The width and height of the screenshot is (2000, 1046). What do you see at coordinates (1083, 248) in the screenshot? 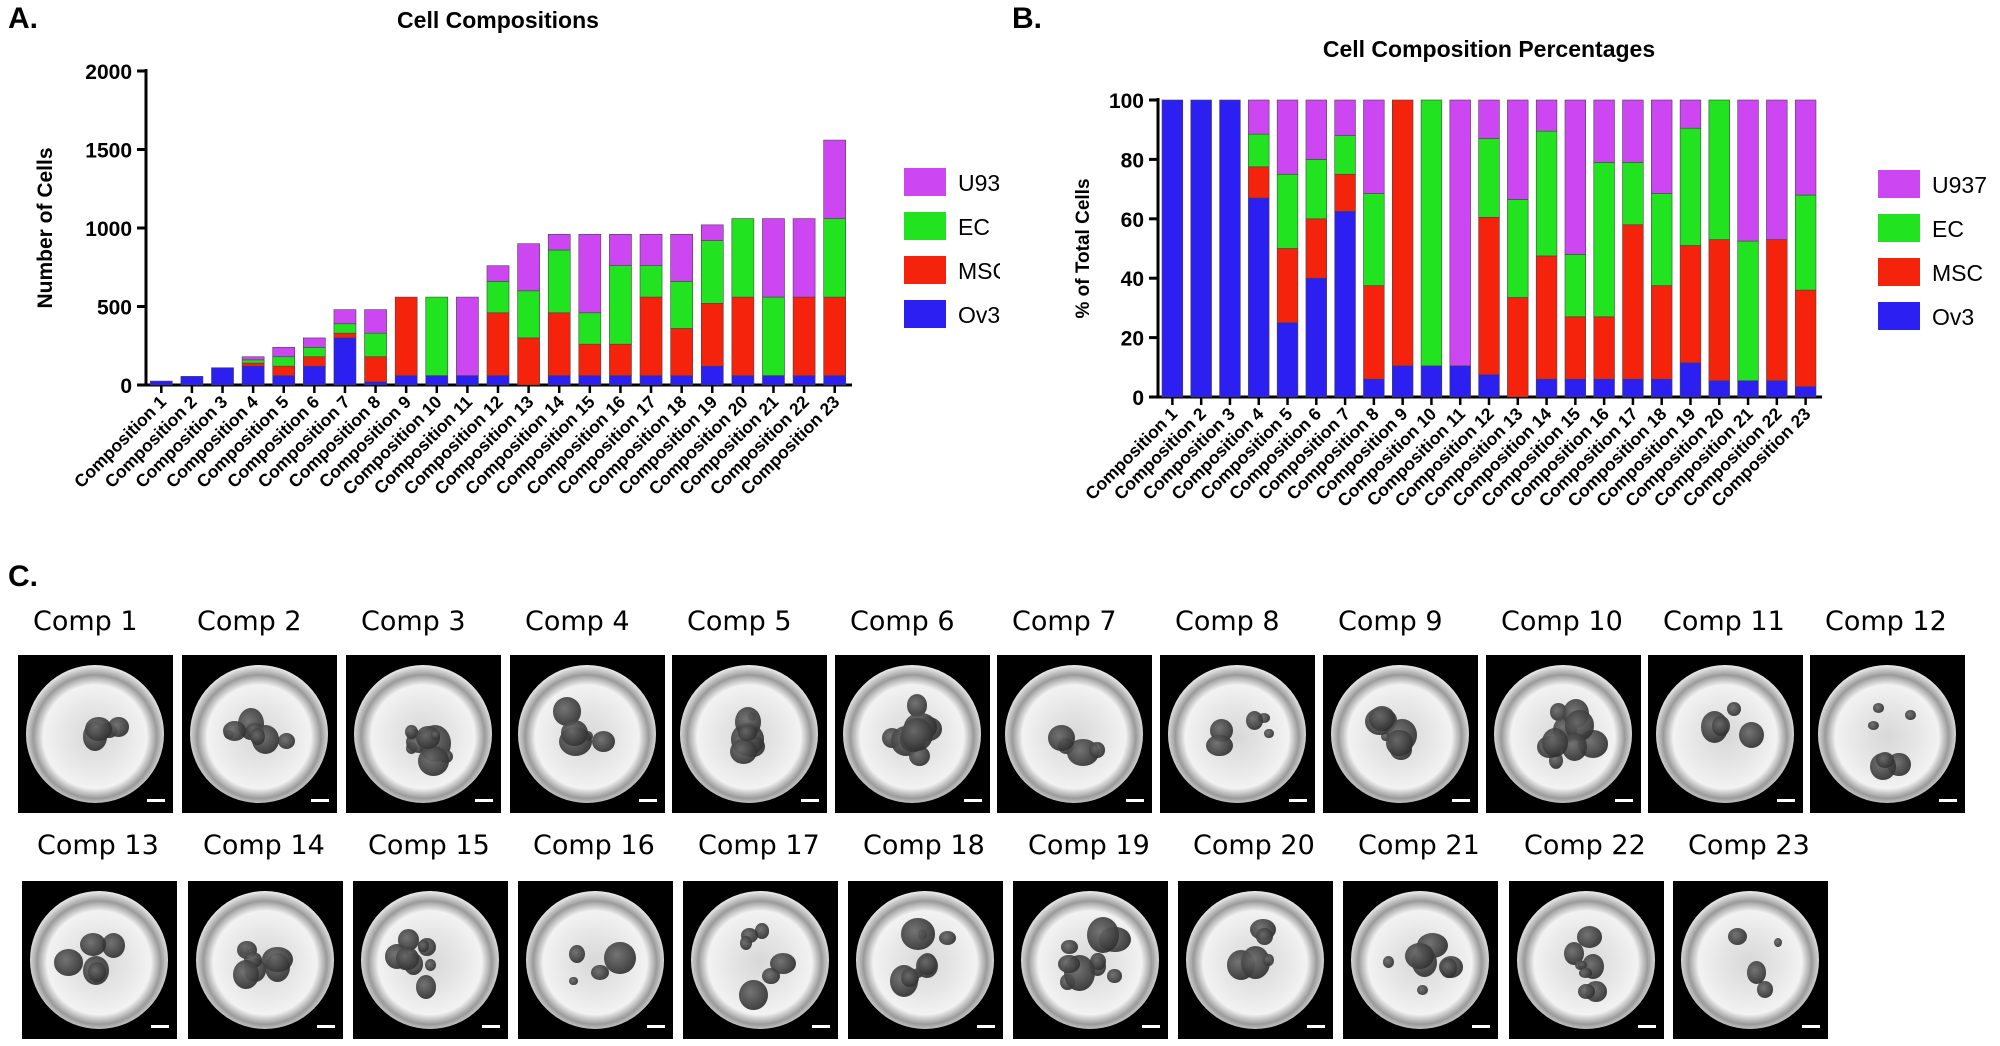
I see `y-axis-label: % of Total Cells` at bounding box center [1083, 248].